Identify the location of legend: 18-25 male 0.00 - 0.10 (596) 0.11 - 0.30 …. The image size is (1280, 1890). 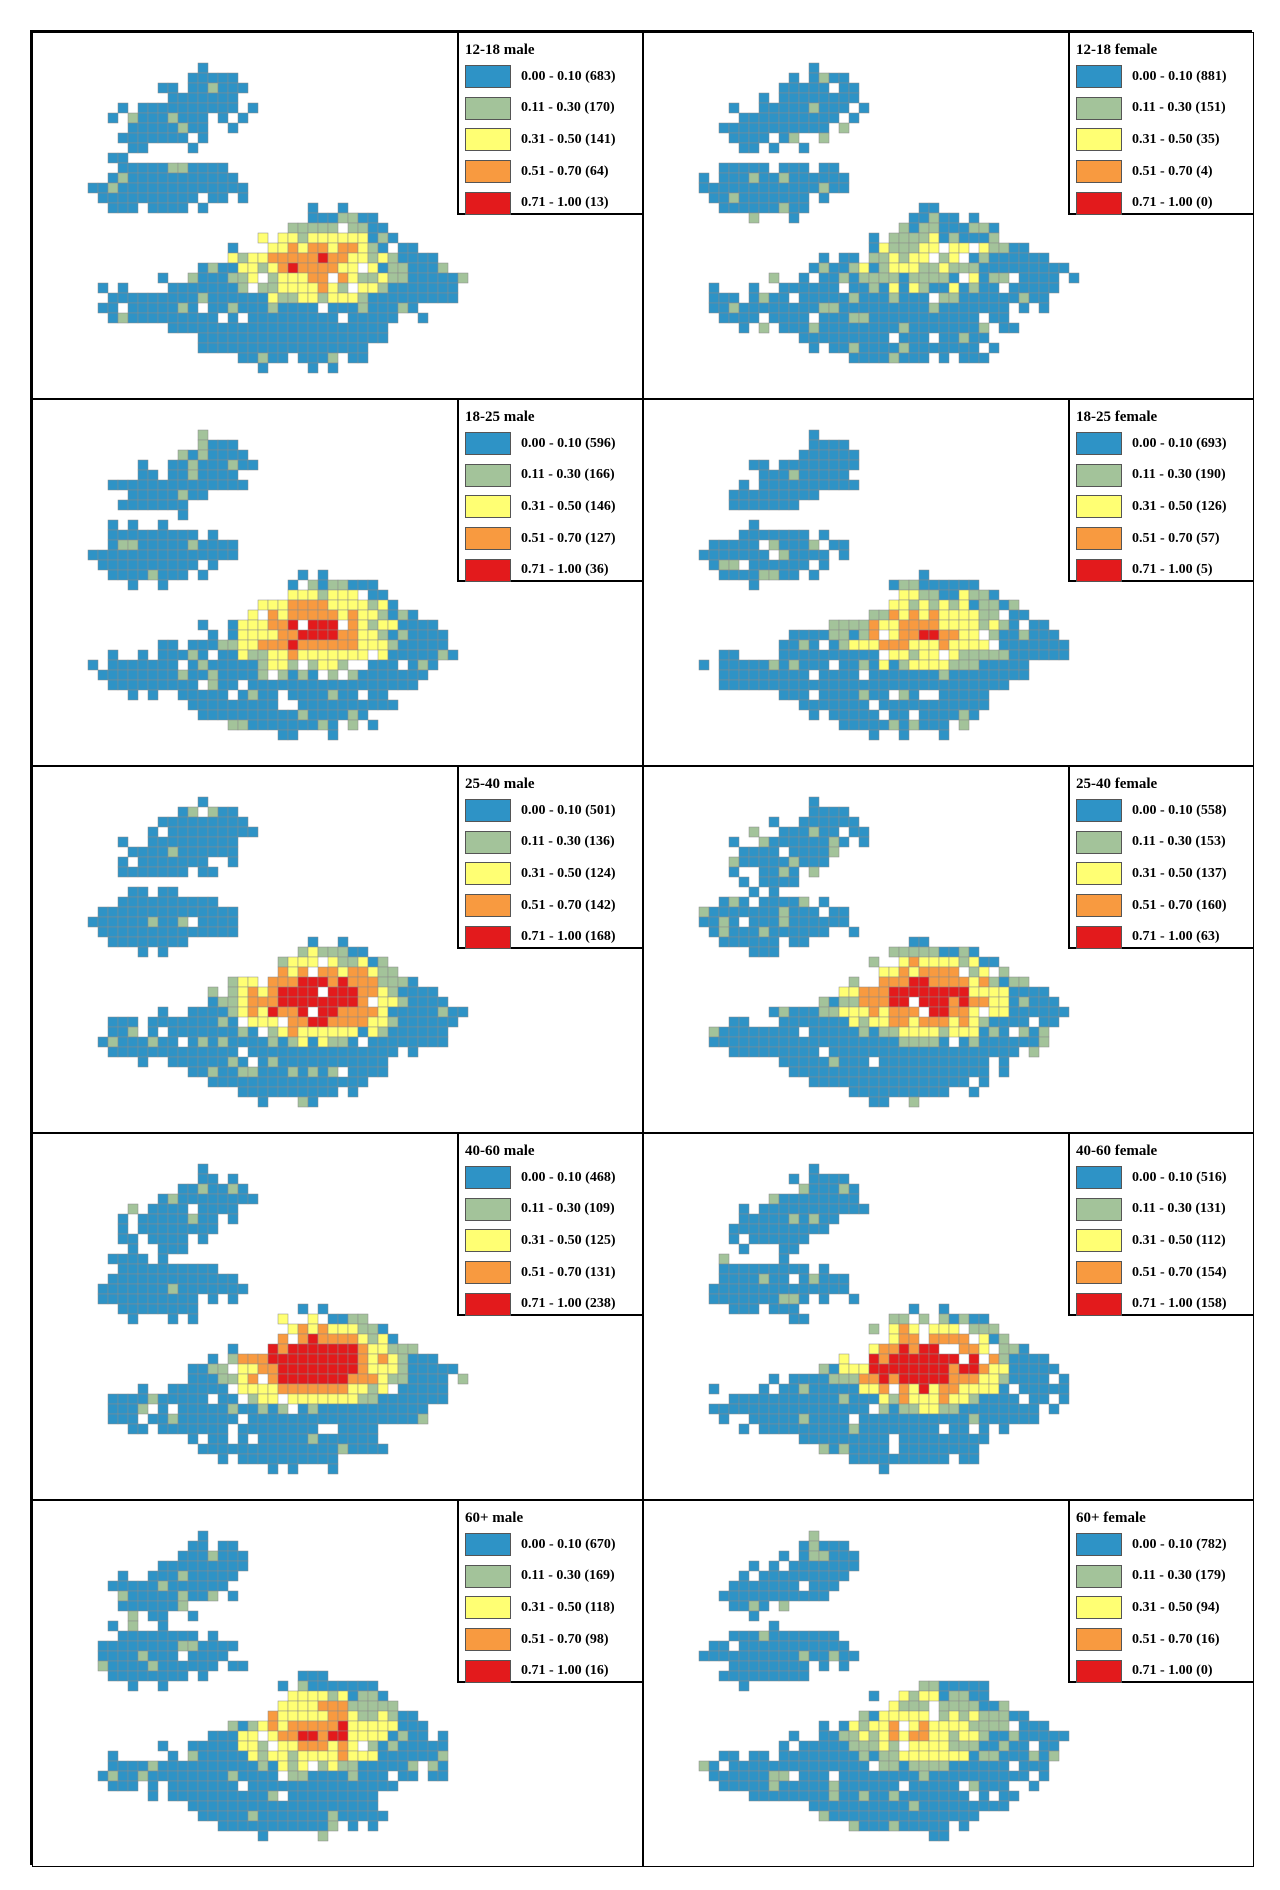
(549, 491).